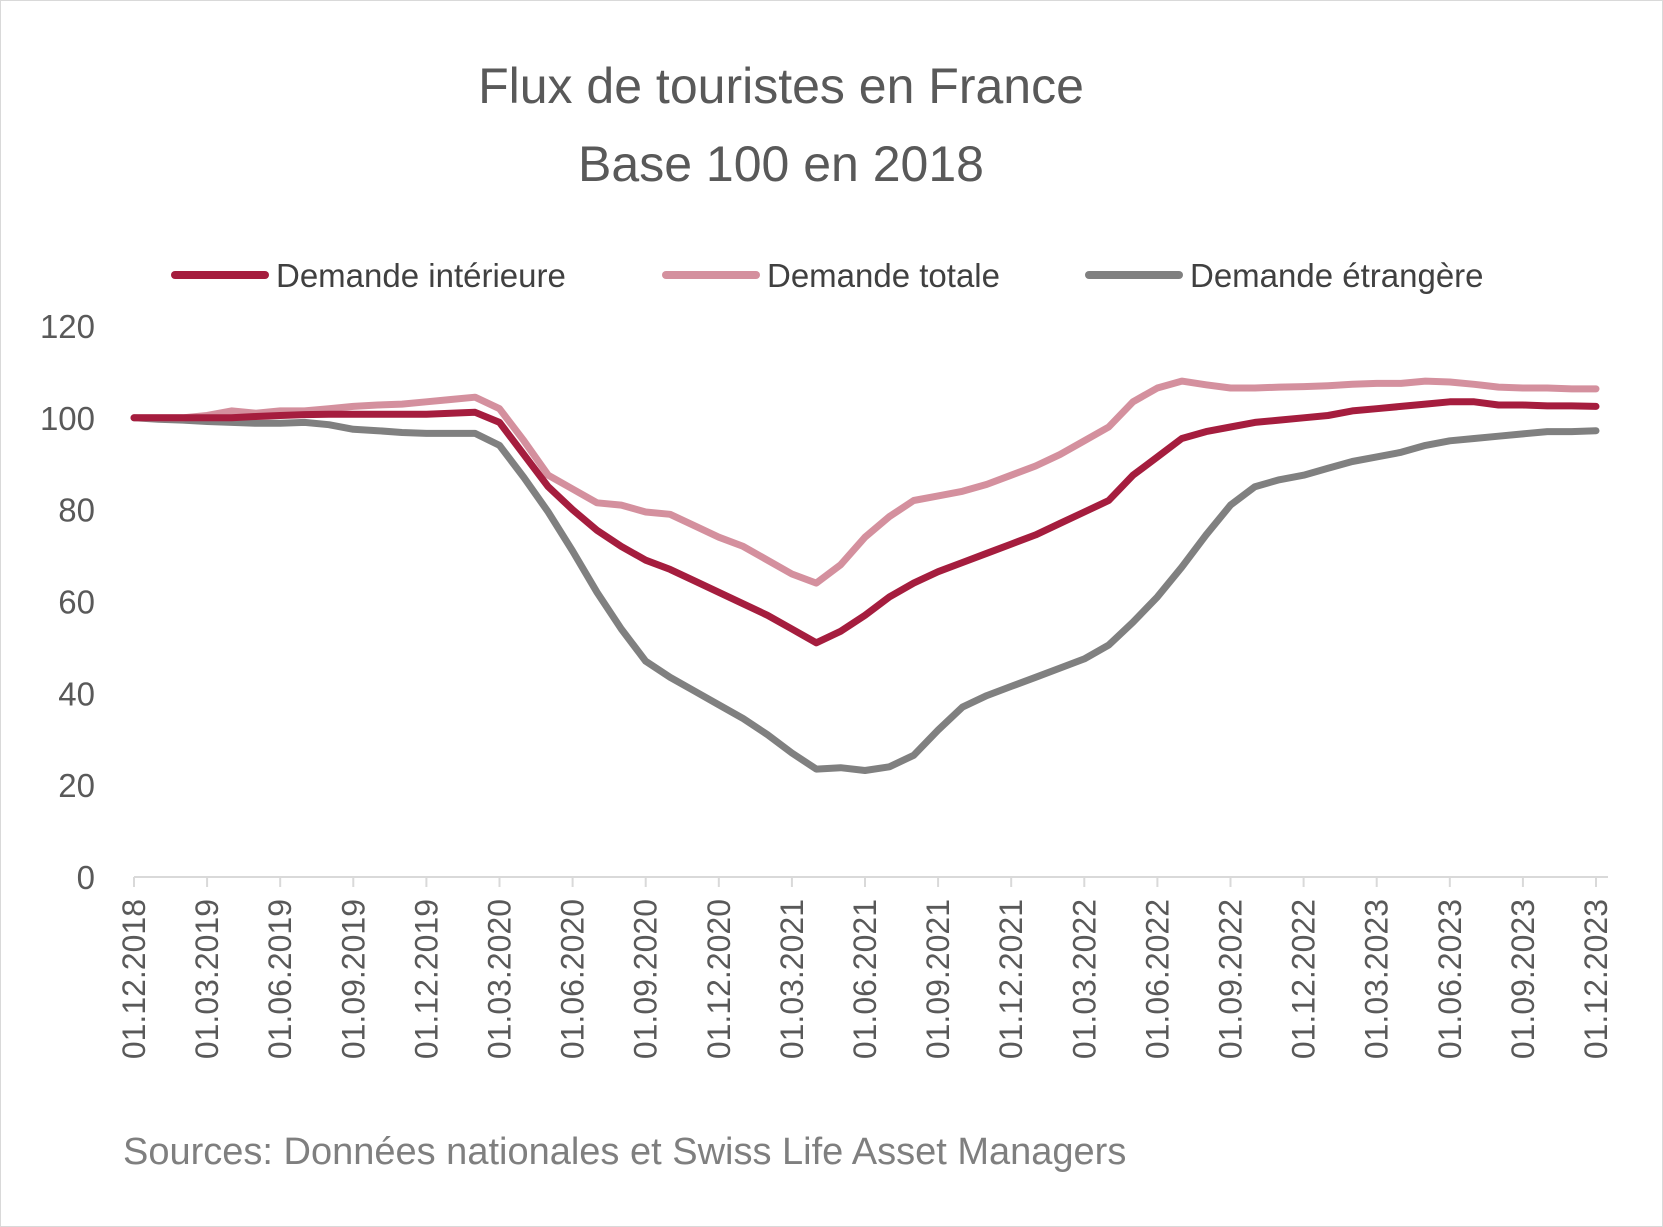 The height and width of the screenshot is (1227, 1663). Describe the element at coordinates (421, 275) in the screenshot. I see `legend-label-0: Demande intérieure` at that location.